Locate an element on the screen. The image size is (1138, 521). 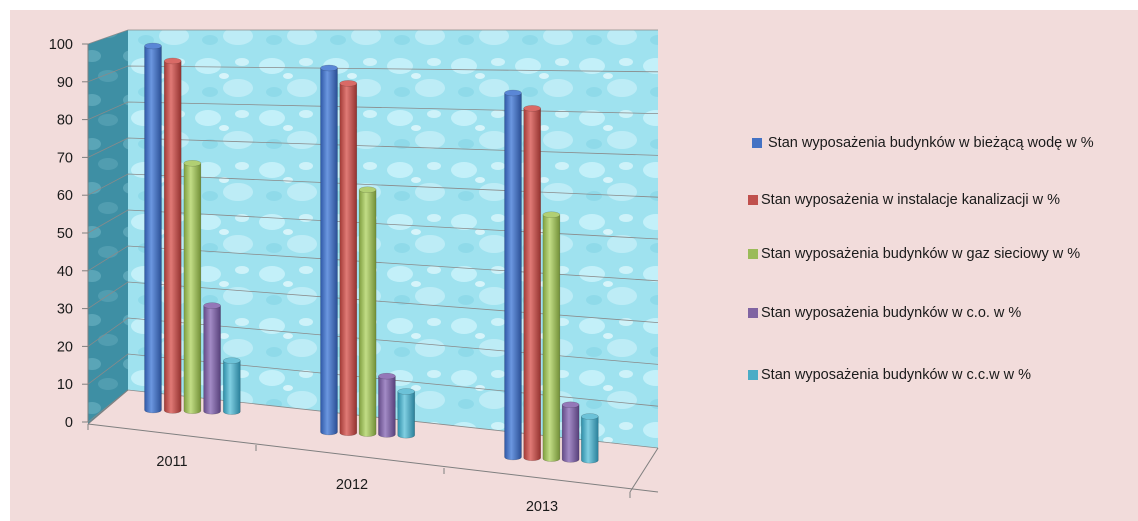
y-tick-label: 30 is located at coordinates (65, 310).